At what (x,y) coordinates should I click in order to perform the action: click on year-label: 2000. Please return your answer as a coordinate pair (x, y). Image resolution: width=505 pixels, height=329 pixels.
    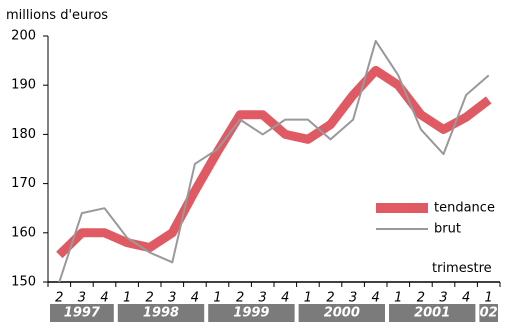
    Looking at the image, I should click on (342, 313).